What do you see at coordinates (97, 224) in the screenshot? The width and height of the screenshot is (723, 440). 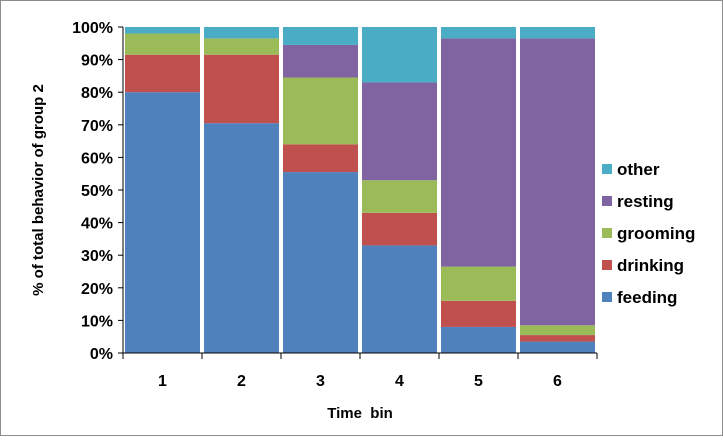 I see `y-tick-label: 40%` at bounding box center [97, 224].